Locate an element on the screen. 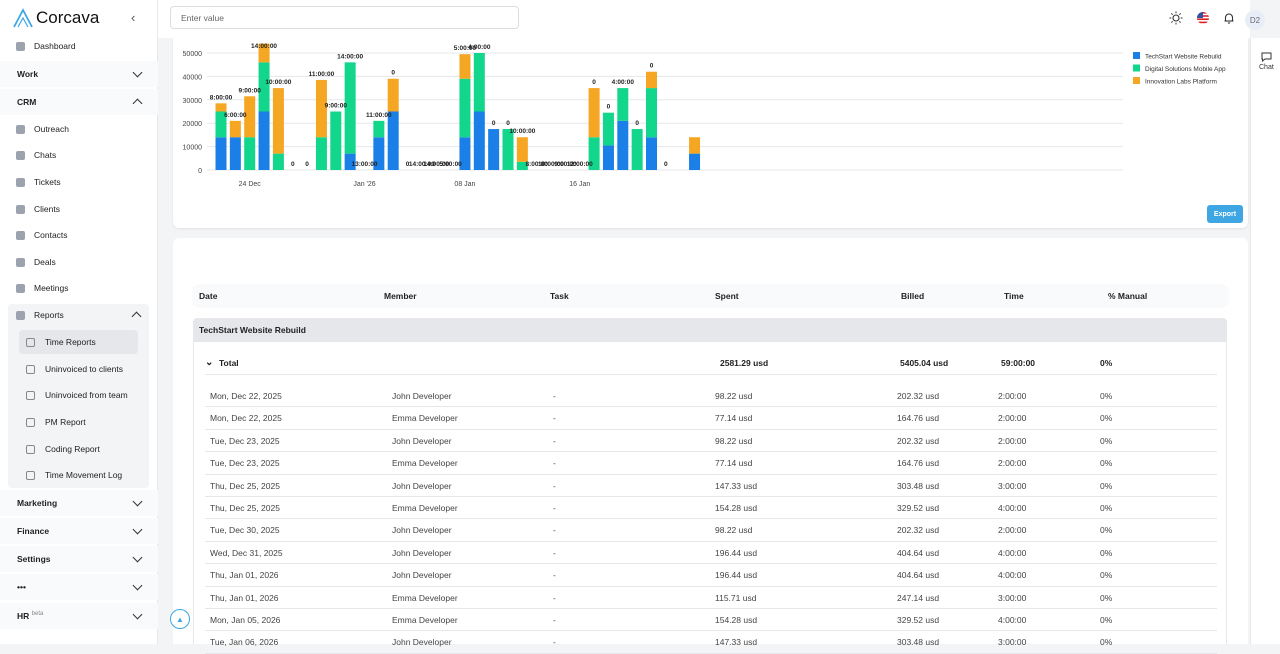 The height and width of the screenshot is (654, 1280). cell-date: Thu, Dec 25, 2025 is located at coordinates (245, 508).